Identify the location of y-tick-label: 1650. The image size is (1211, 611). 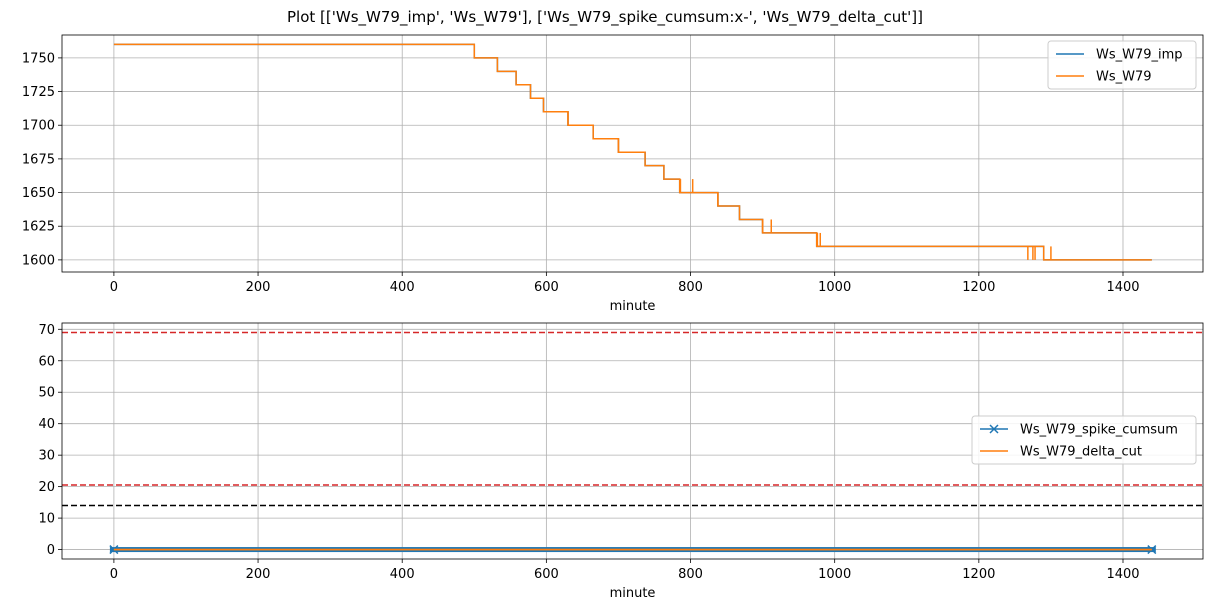
(38, 193).